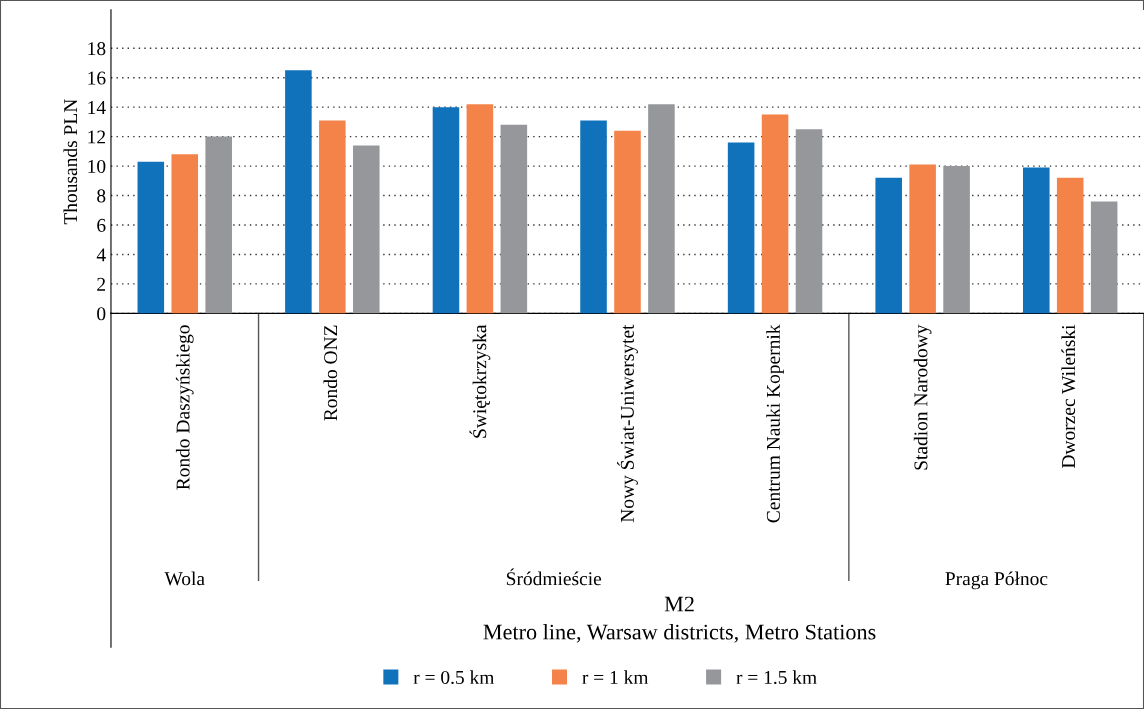  Describe the element at coordinates (454, 677) in the screenshot. I see `legend-label: r = 0.5 km` at that location.